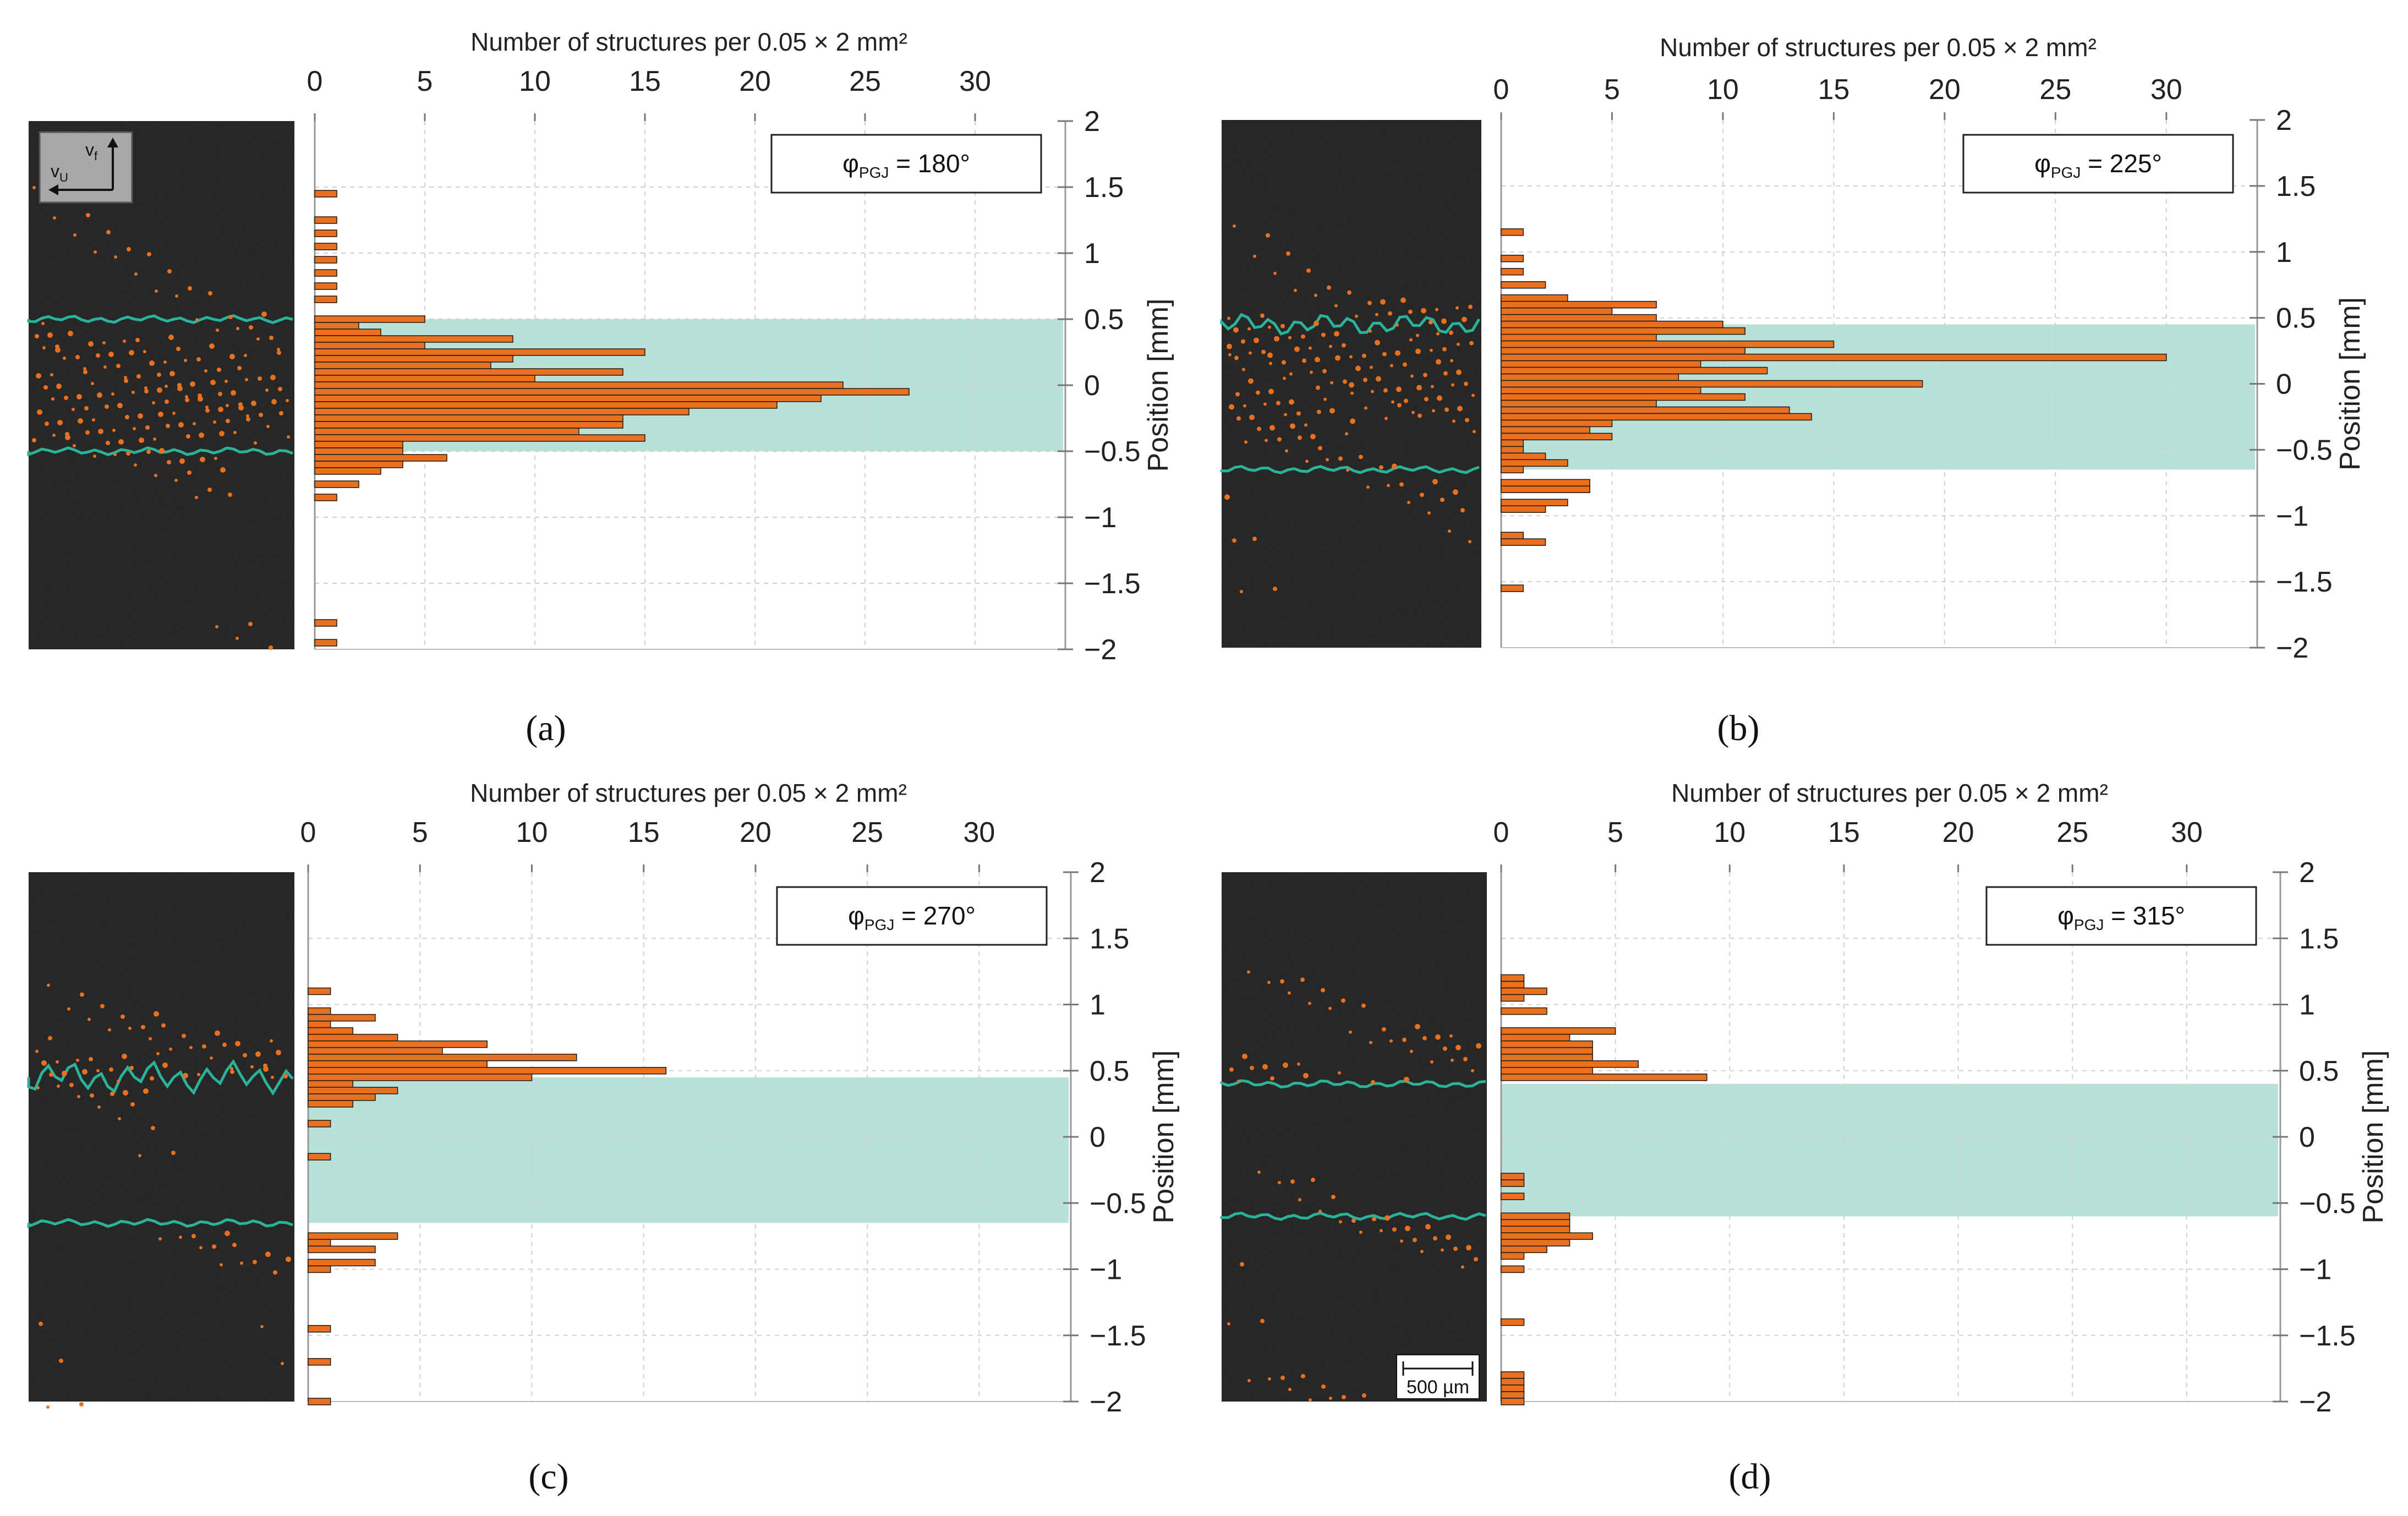  I want to click on y-tick-label: −1.5, so click(2327, 1336).